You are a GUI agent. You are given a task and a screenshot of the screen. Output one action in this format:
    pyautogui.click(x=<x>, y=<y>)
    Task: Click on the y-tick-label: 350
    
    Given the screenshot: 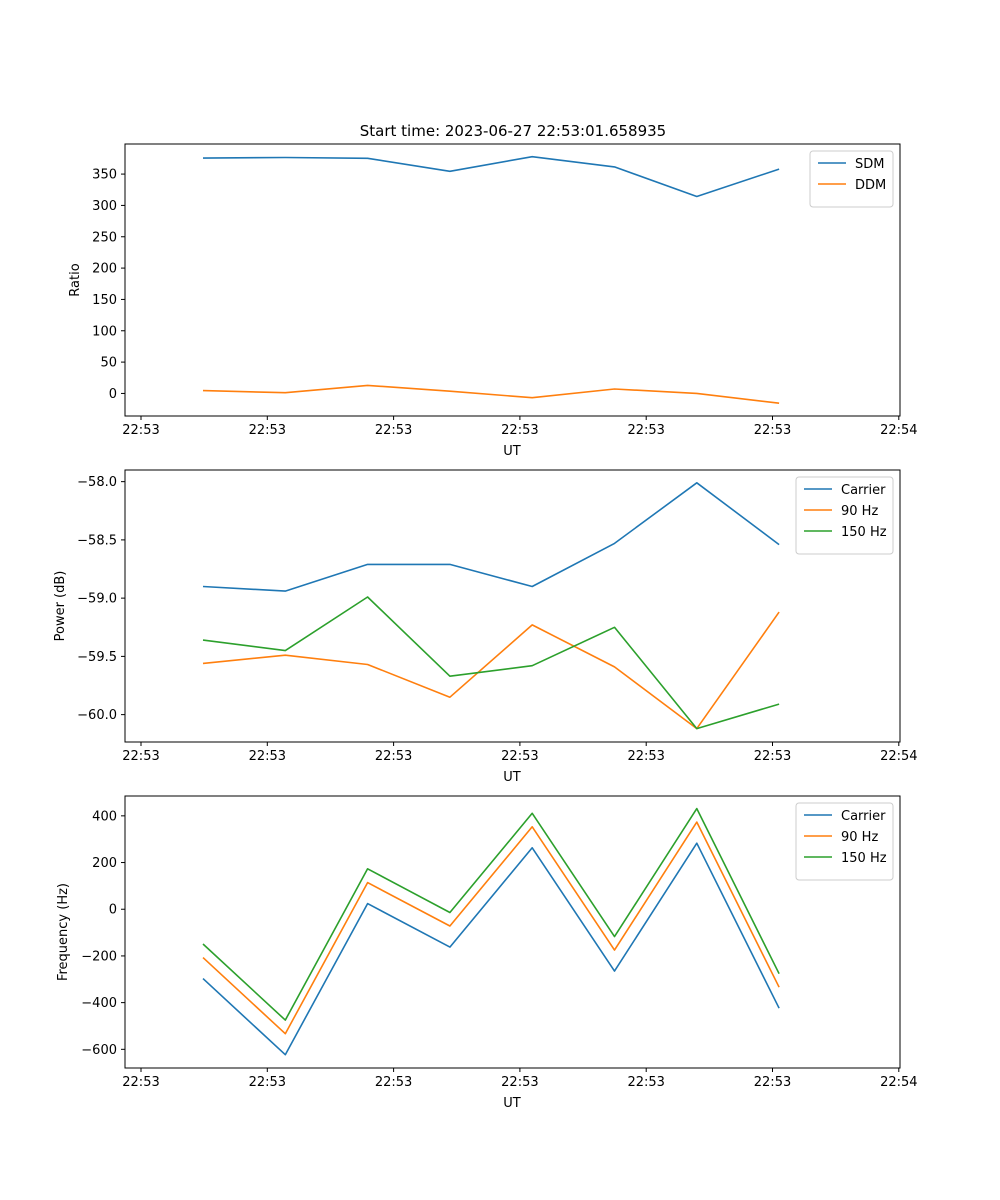 What is the action you would take?
    pyautogui.click(x=104, y=175)
    